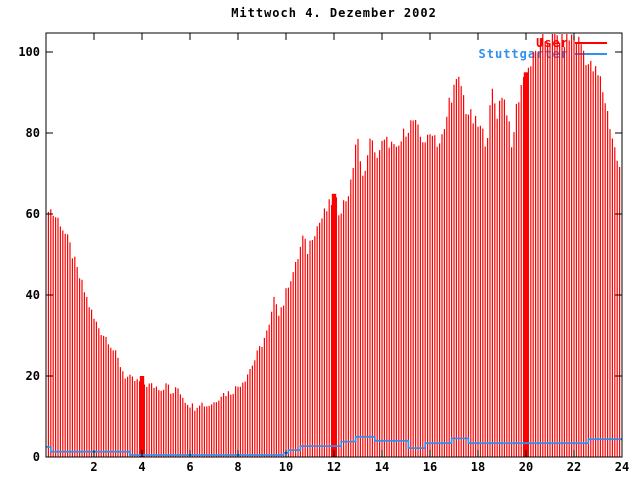 The width and height of the screenshot is (640, 480). Describe the element at coordinates (359, 467) in the screenshot. I see `x-tick-labels: 2 4 6 8 10 12 14 16 18 20 22 24` at that location.